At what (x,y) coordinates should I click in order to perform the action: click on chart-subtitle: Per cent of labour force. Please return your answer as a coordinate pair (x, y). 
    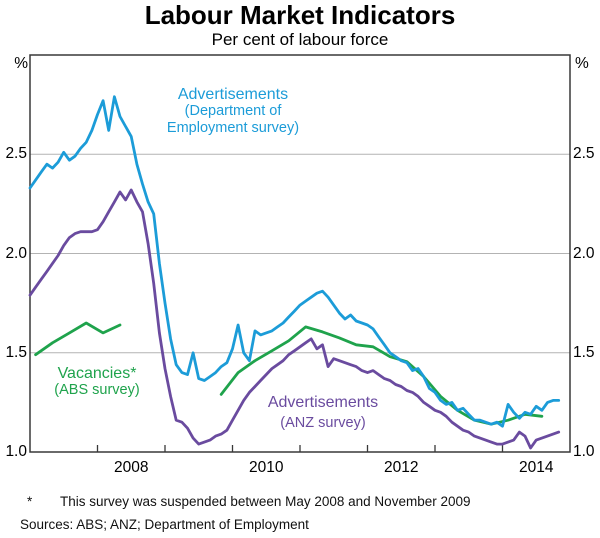
    Looking at the image, I should click on (300, 39).